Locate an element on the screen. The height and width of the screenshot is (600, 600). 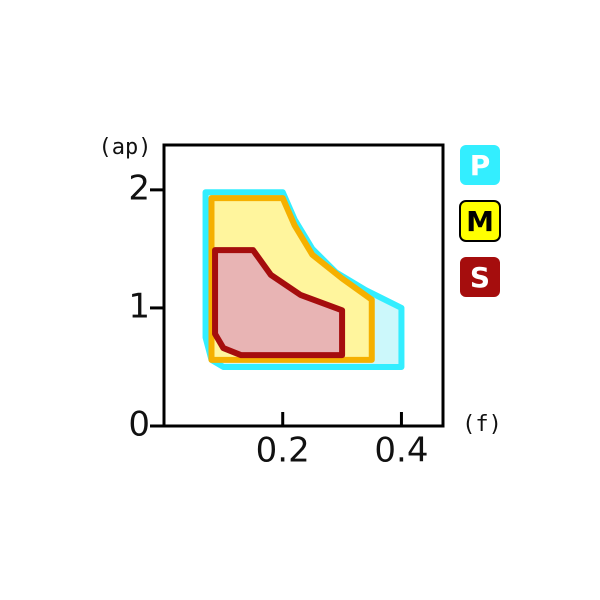
x-tick-label: 0.4 is located at coordinates (401, 451).